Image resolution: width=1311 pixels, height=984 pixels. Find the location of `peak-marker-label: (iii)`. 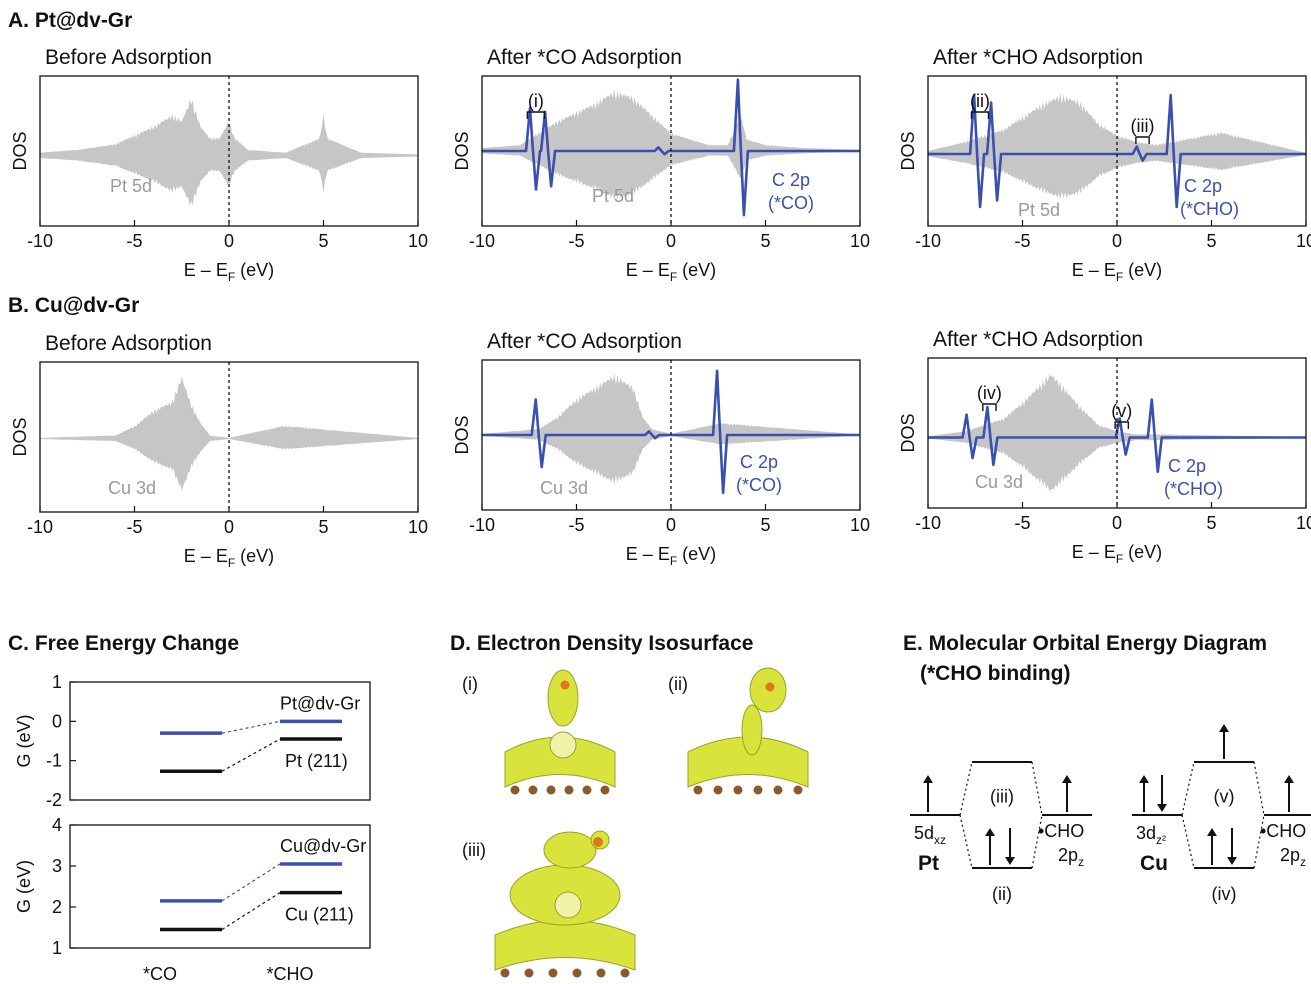

peak-marker-label: (iii) is located at coordinates (1143, 126).